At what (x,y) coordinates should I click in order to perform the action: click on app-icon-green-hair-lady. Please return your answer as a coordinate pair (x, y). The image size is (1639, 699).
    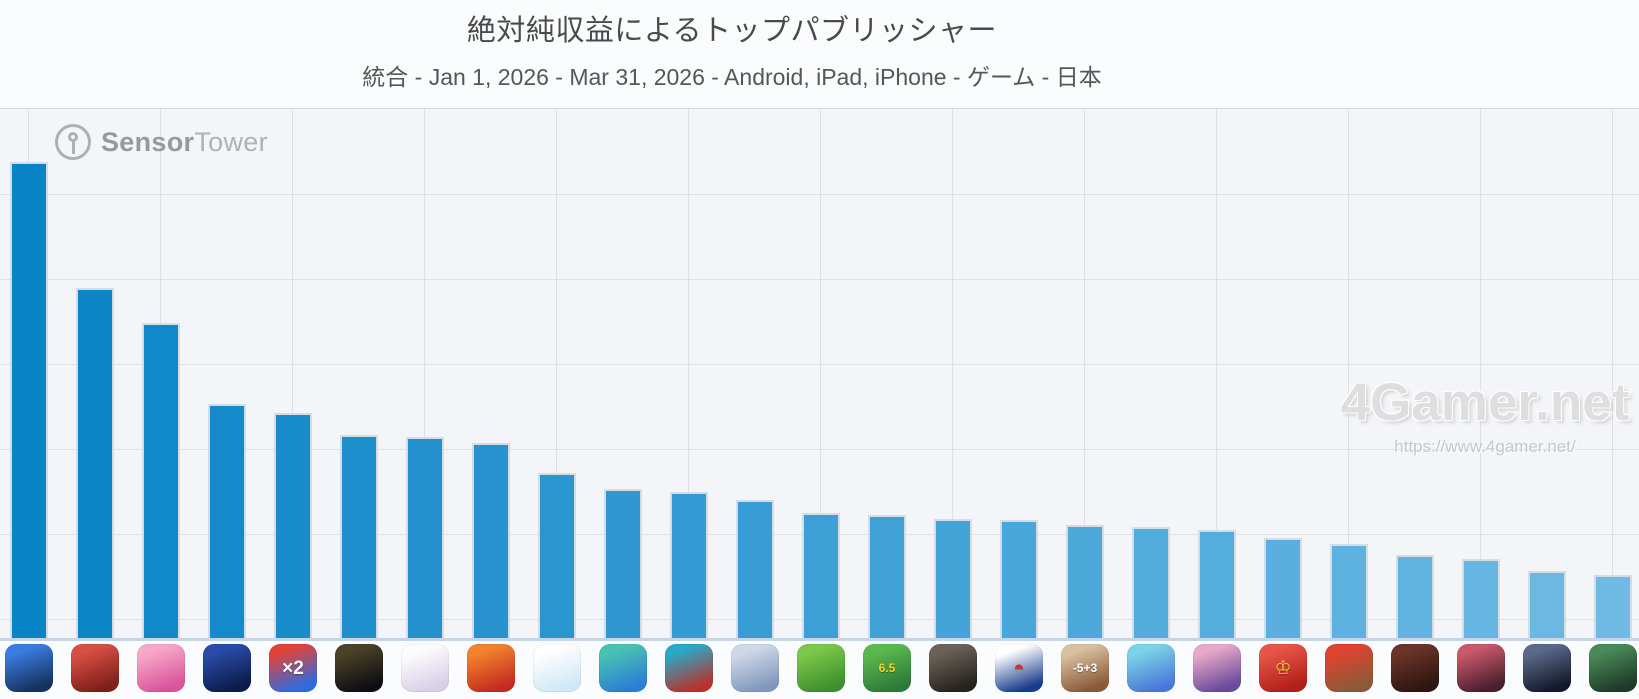
    Looking at the image, I should click on (1217, 668).